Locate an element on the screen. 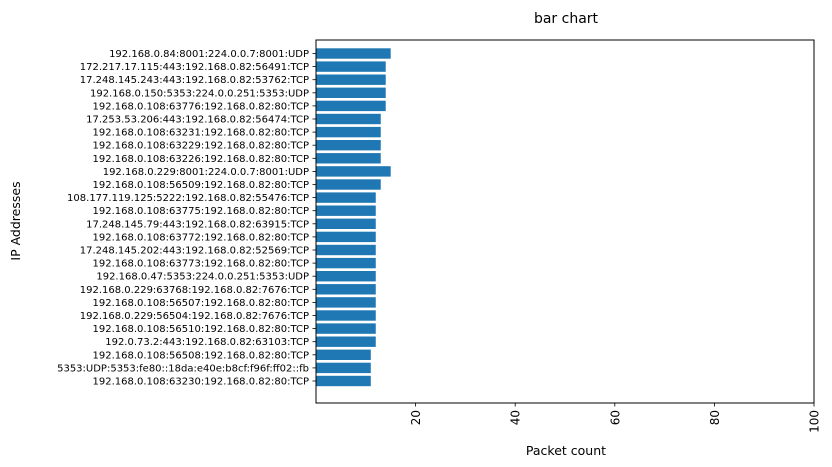  y-tick-label: 192.168.0.108:56508:192.168.0.82:80:TCP is located at coordinates (200, 355).